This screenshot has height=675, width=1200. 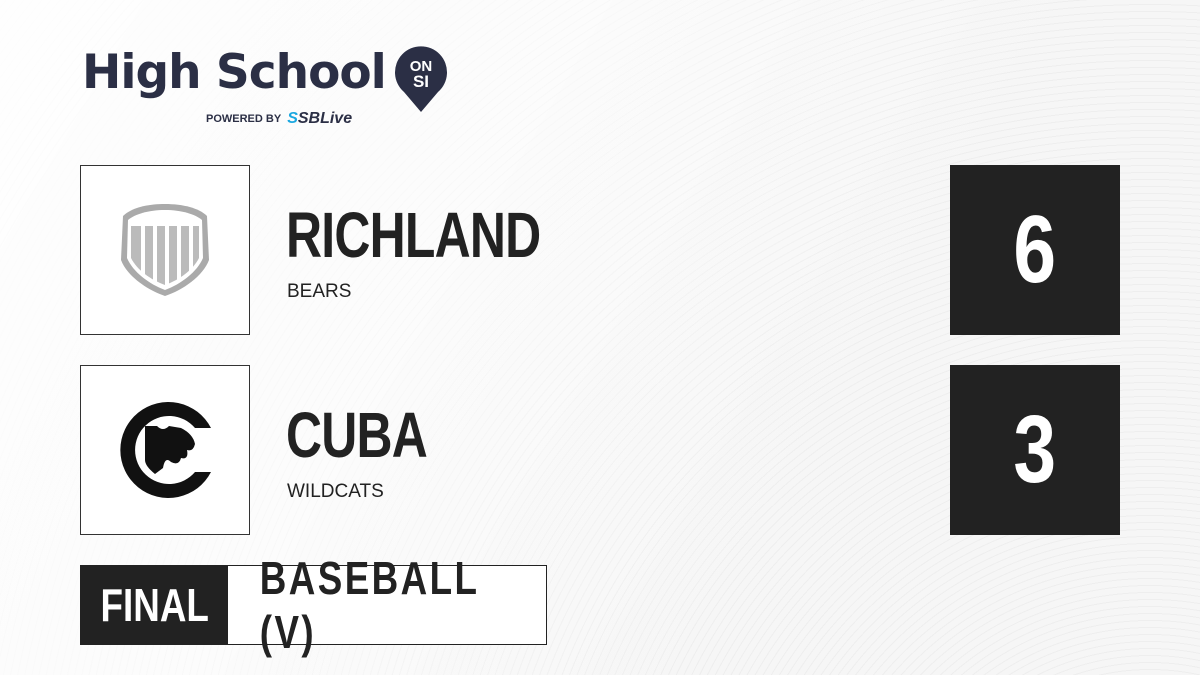 I want to click on team-logo-home, so click(x=165, y=250).